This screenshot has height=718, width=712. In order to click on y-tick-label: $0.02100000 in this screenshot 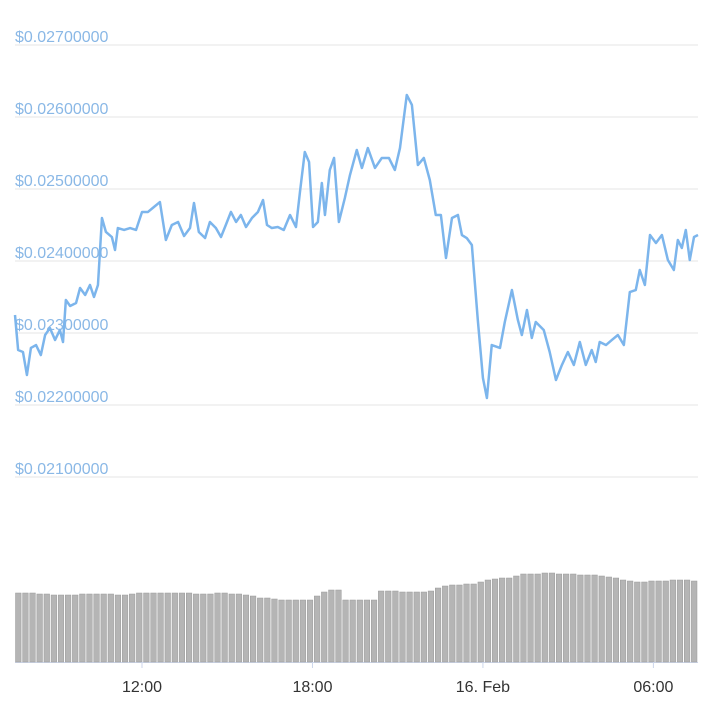, I will do `click(62, 469)`.